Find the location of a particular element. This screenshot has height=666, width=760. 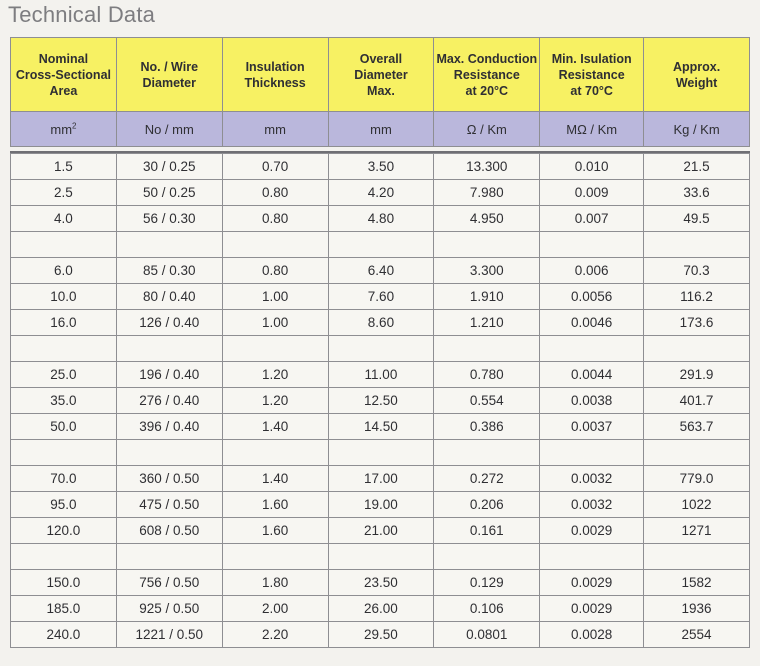

unit-superscript: 2 is located at coordinates (74, 126).